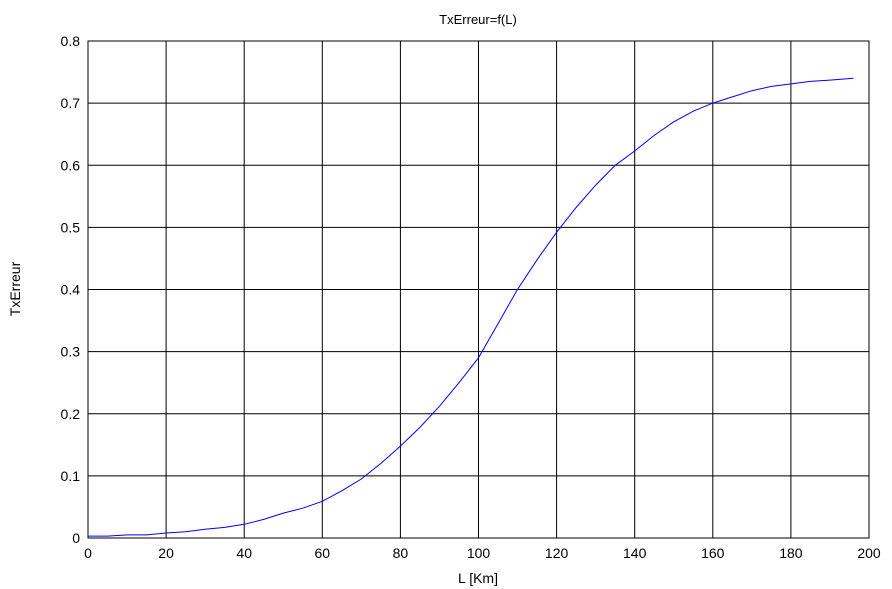 This screenshot has height=589, width=892. I want to click on y-axis-title: TxErreur, so click(15, 288).